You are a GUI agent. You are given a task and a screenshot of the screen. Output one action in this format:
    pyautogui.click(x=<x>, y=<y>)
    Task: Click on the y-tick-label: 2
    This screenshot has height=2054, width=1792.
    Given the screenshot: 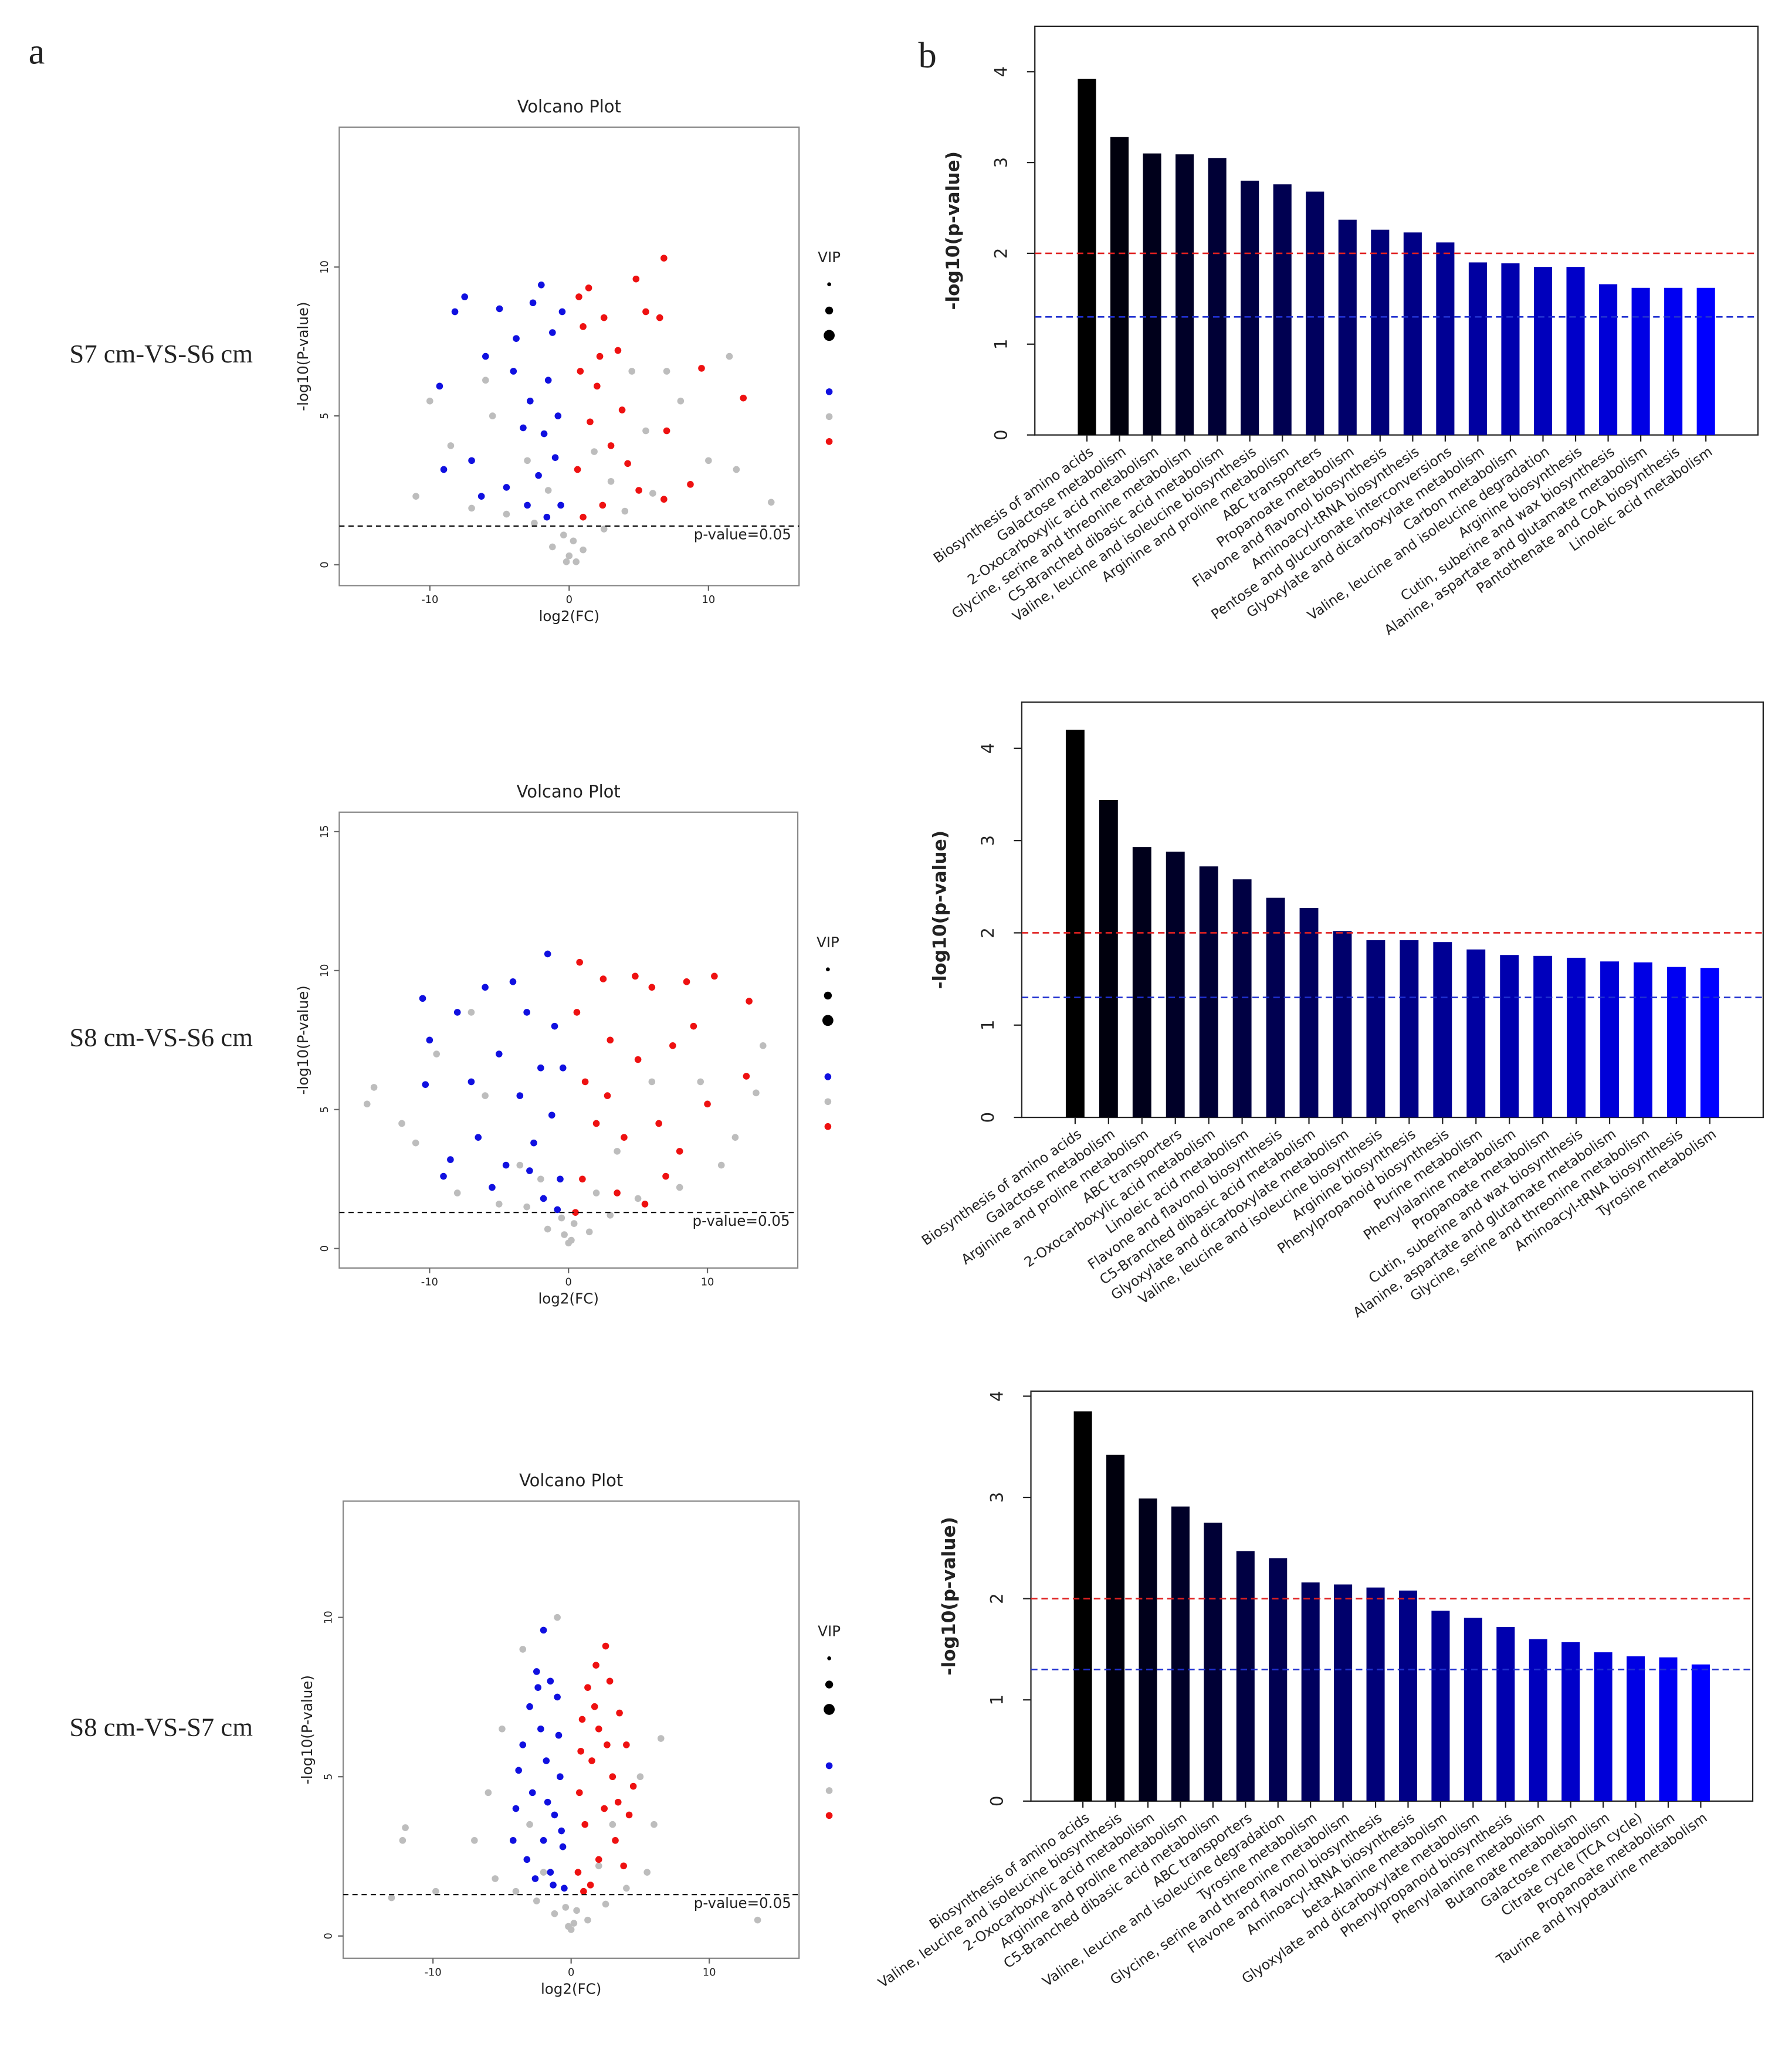 What is the action you would take?
    pyautogui.click(x=1001, y=254)
    